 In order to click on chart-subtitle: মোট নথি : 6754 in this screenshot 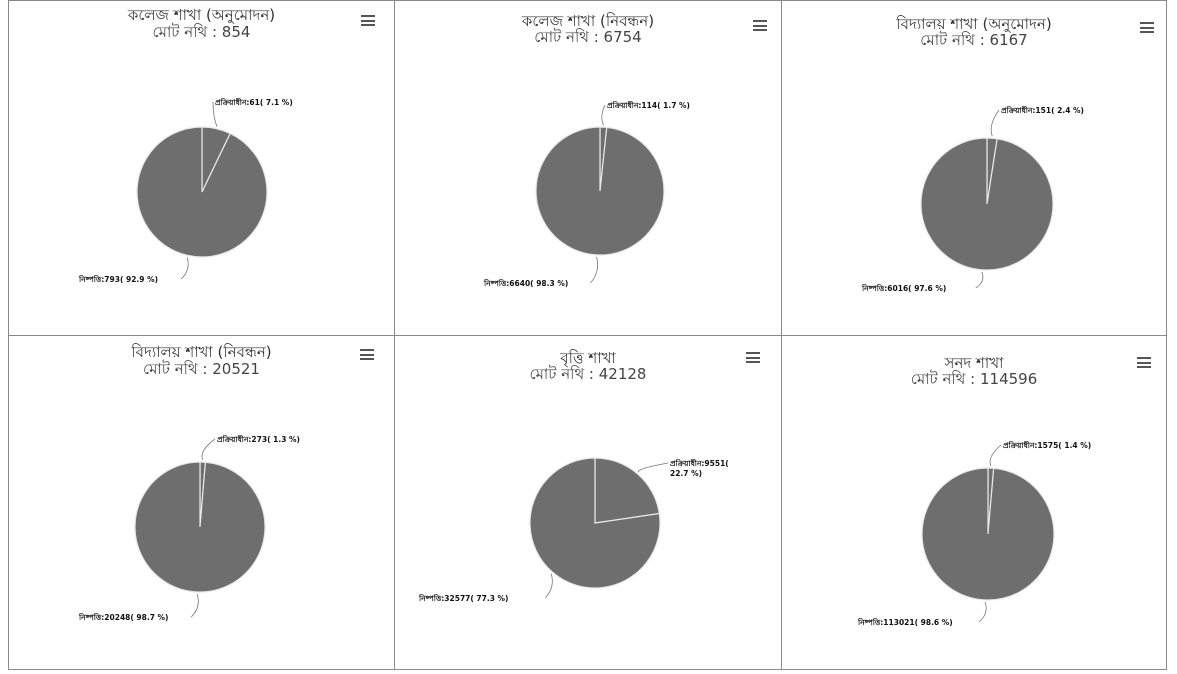, I will do `click(588, 37)`.